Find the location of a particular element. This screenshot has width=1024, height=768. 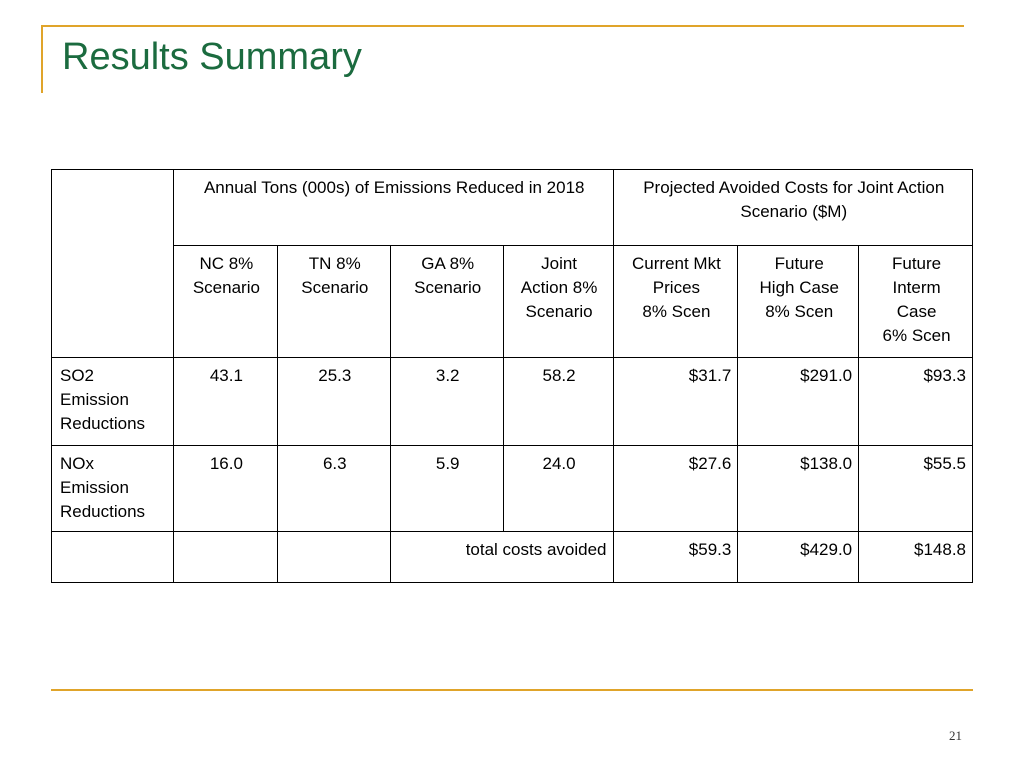

title-accent-horizontal-rule is located at coordinates (502, 26).